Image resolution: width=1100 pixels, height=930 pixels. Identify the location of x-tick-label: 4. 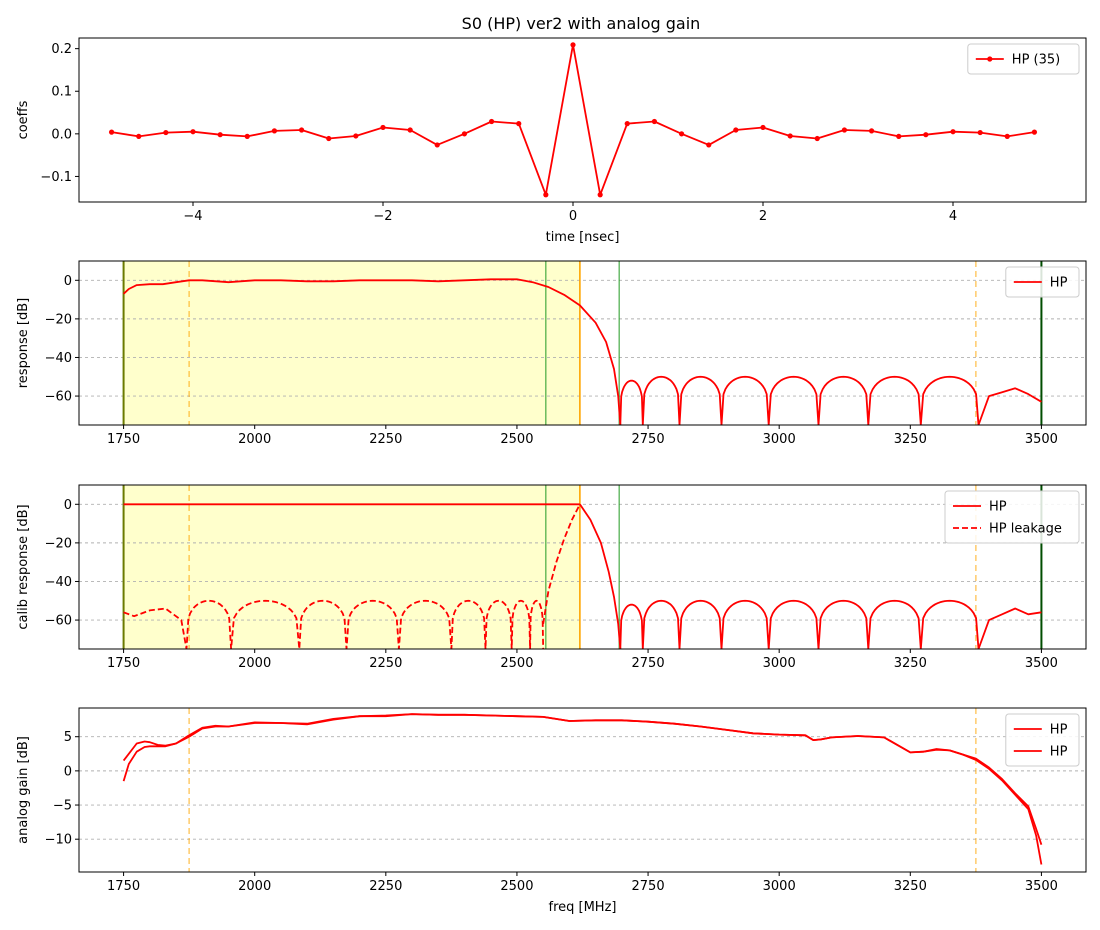
(953, 216).